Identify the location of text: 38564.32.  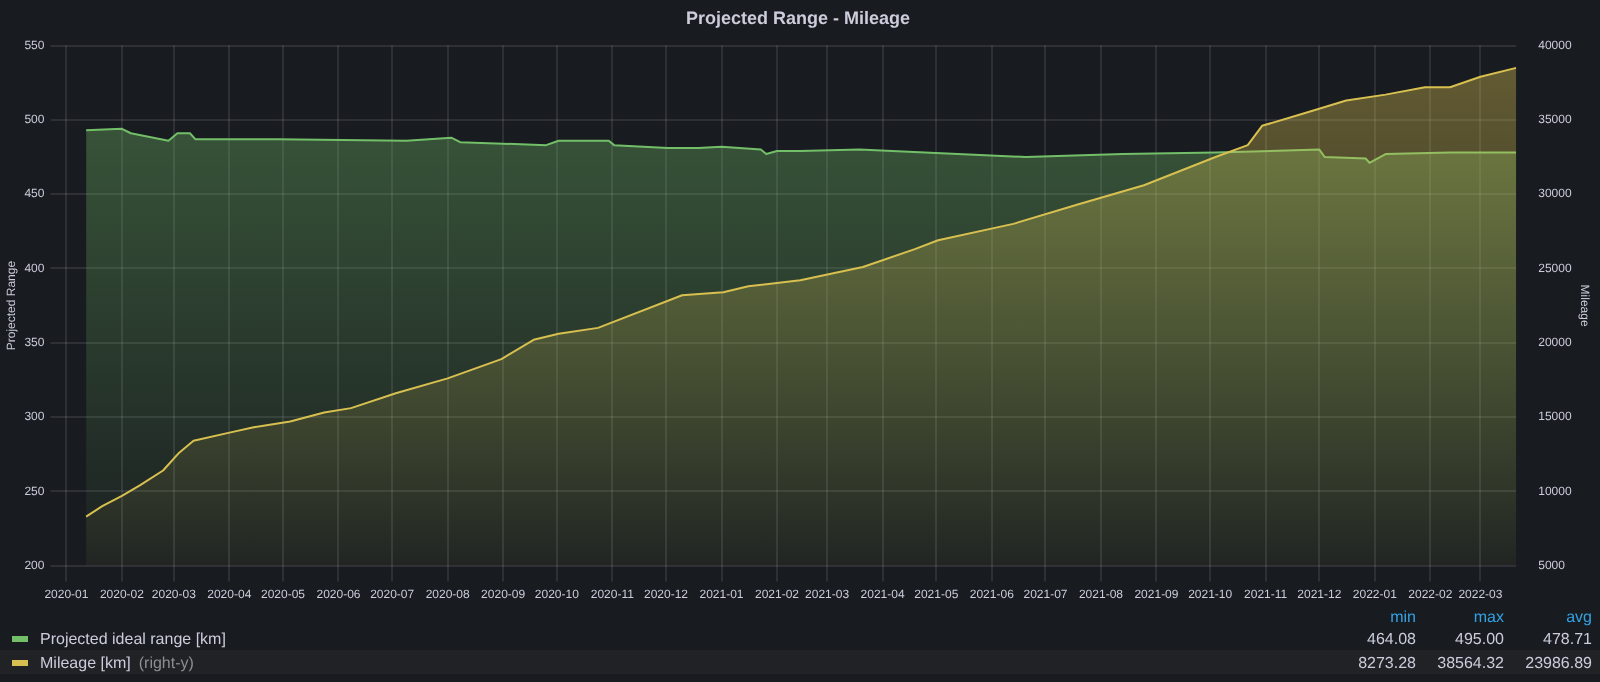
(1469, 662).